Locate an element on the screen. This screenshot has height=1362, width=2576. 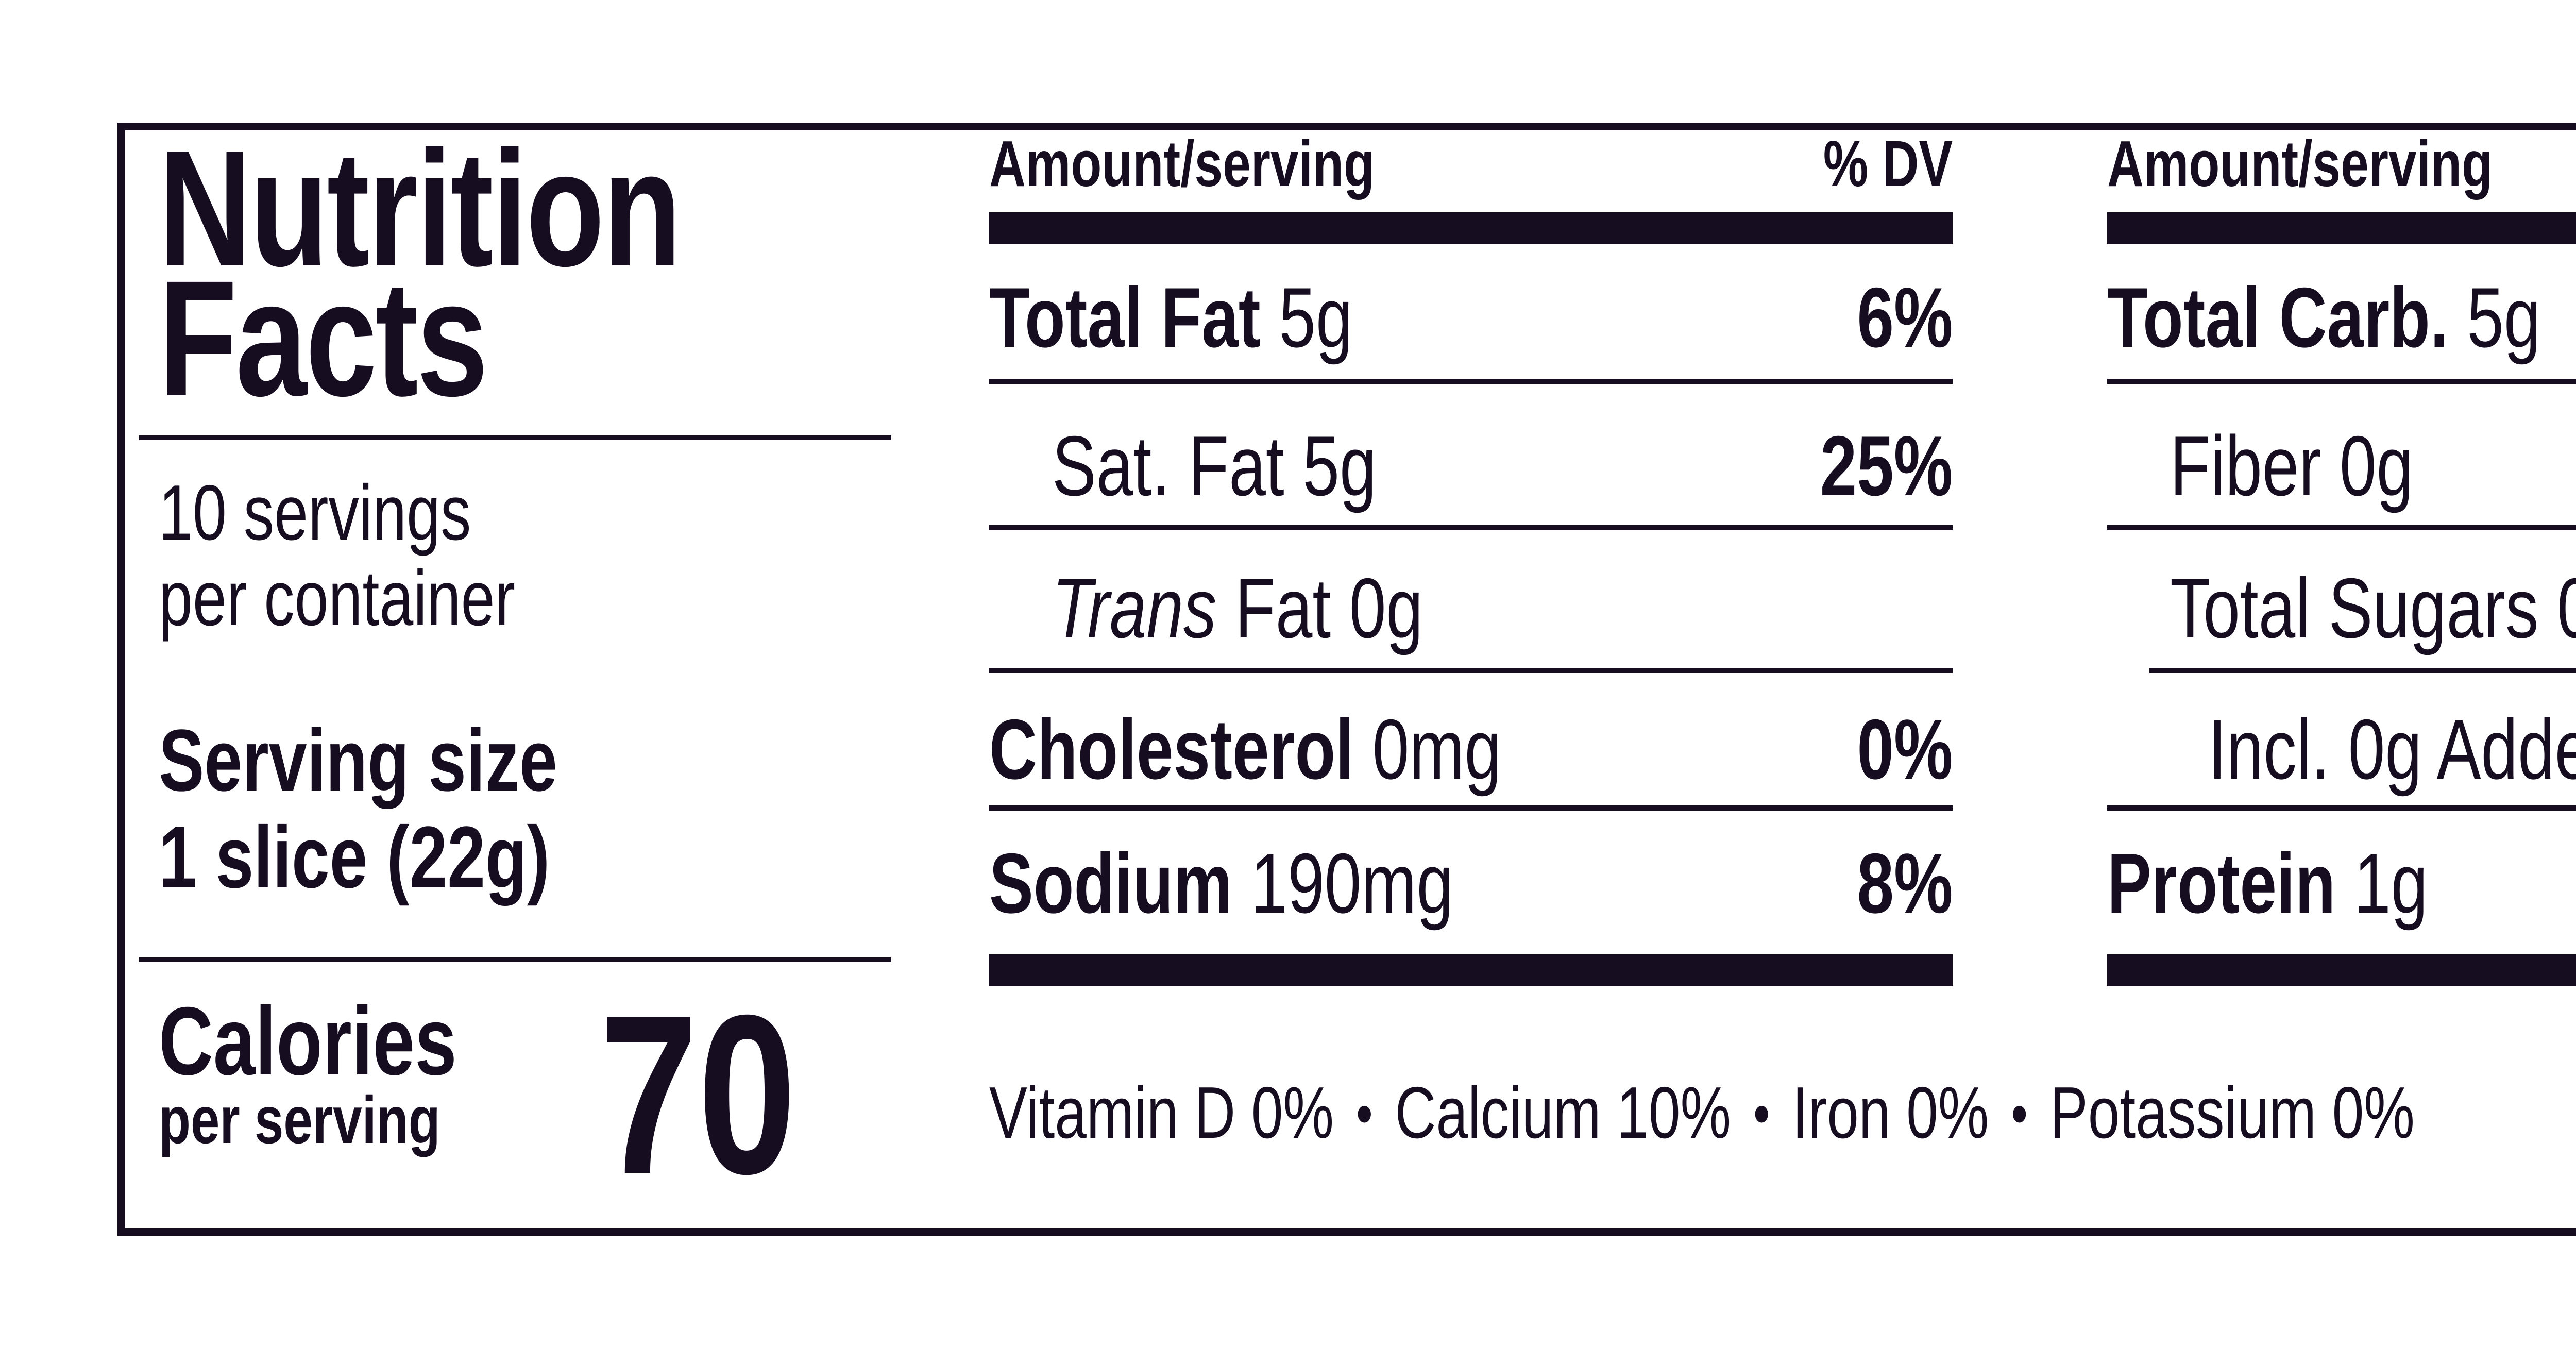
header-percent-dv: % DV is located at coordinates (1888, 164).